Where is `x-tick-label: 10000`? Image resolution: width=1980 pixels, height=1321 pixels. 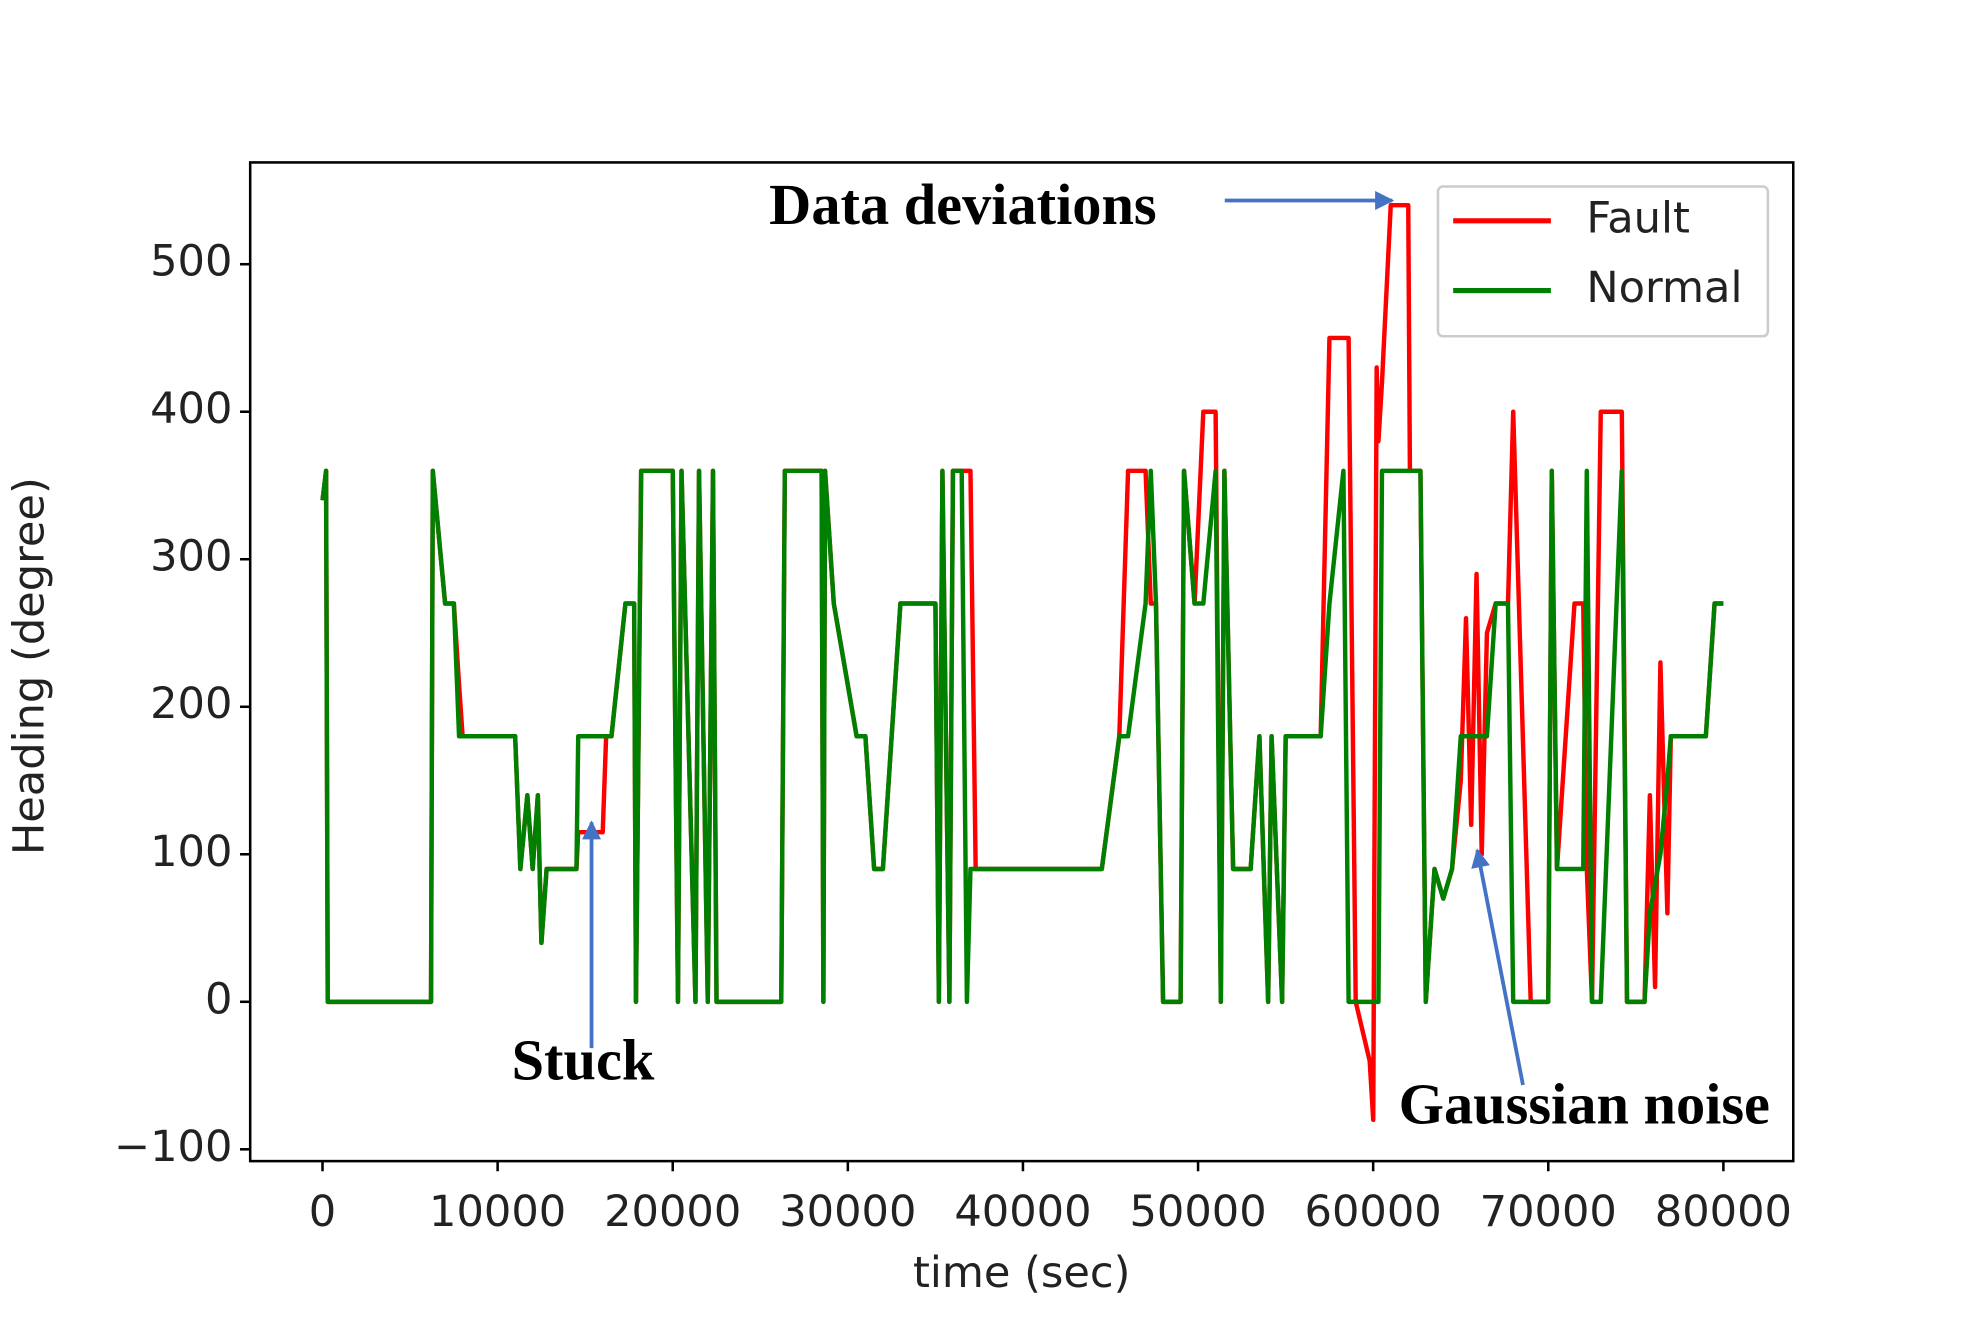 x-tick-label: 10000 is located at coordinates (497, 1212).